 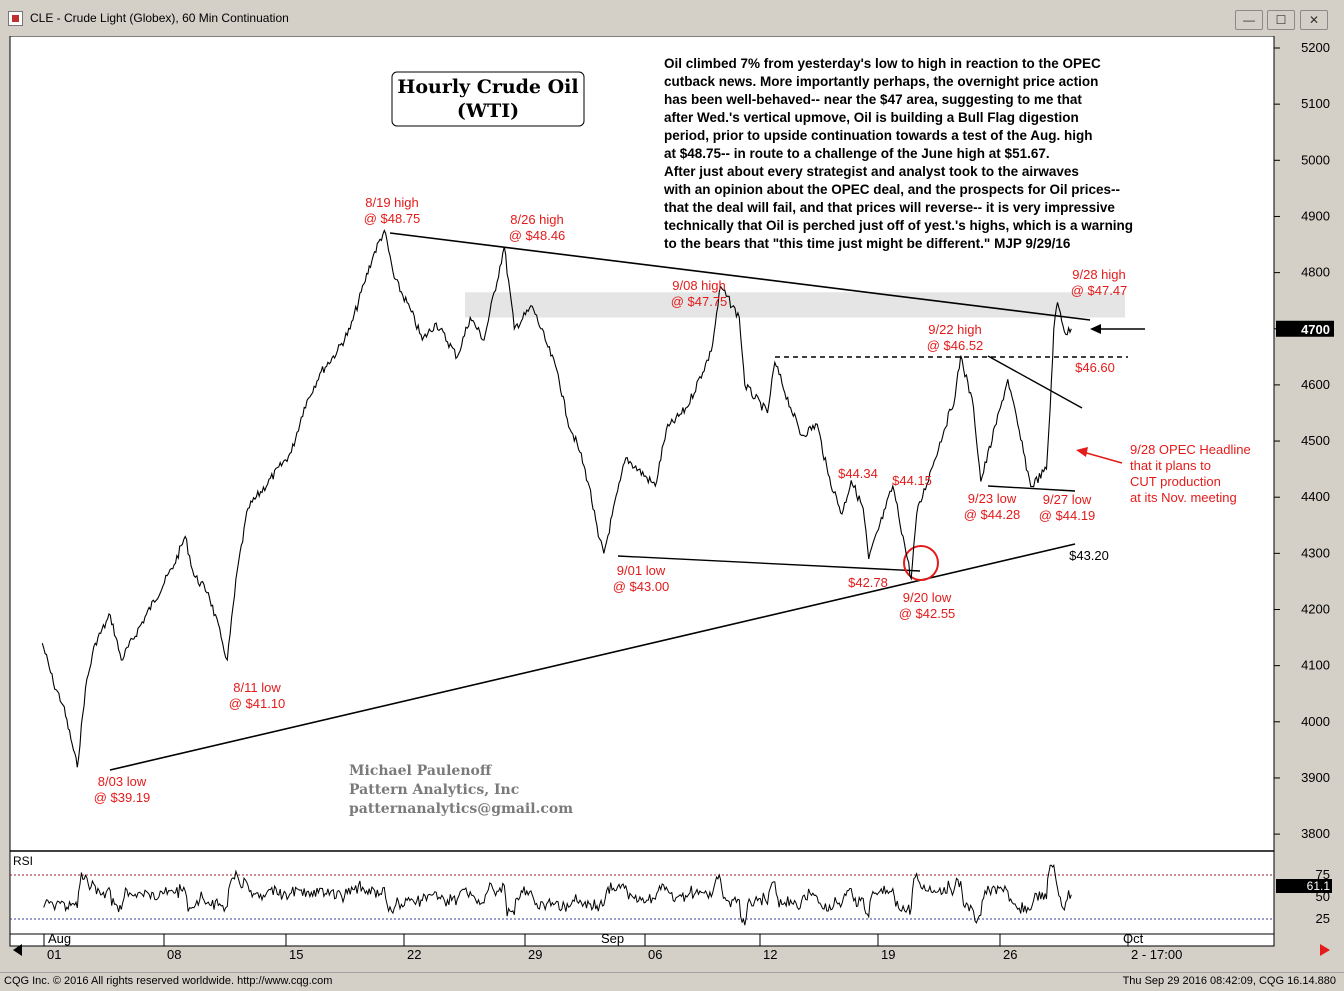 What do you see at coordinates (992, 514) in the screenshot?
I see `annotation-label: @ $44.28` at bounding box center [992, 514].